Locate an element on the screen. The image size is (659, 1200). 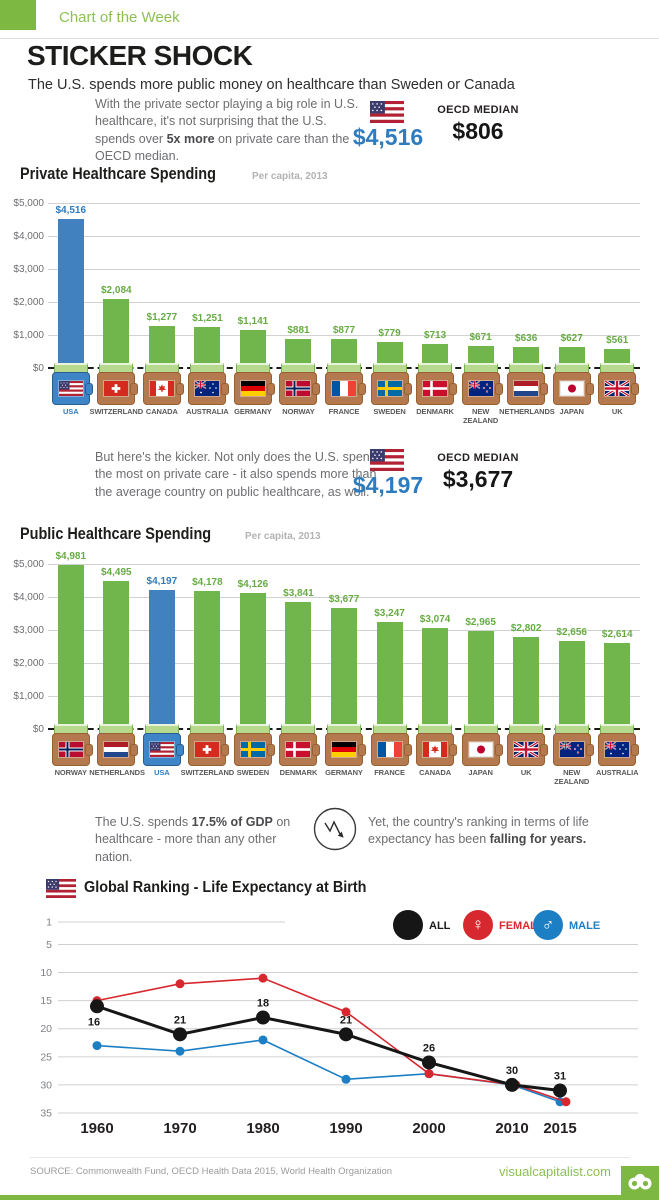
data-point-male is located at coordinates (346, 1079).